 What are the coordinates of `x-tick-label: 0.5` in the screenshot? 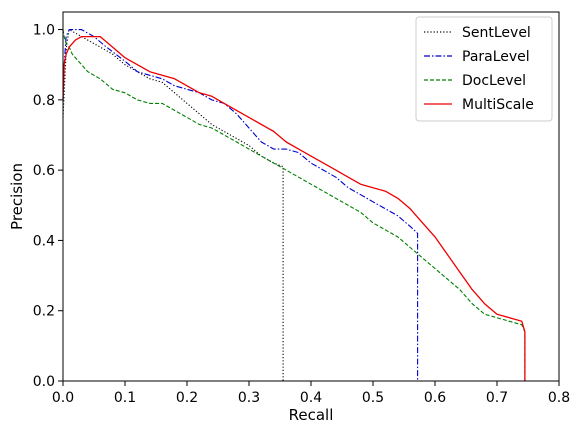 It's located at (373, 398).